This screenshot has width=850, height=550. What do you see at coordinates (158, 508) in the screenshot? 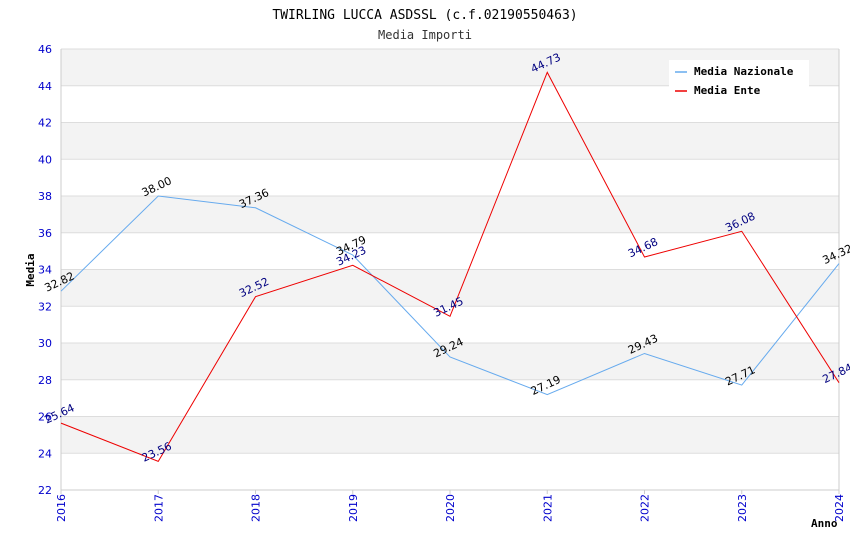
I see `x-tick-label: 2017` at bounding box center [158, 508].